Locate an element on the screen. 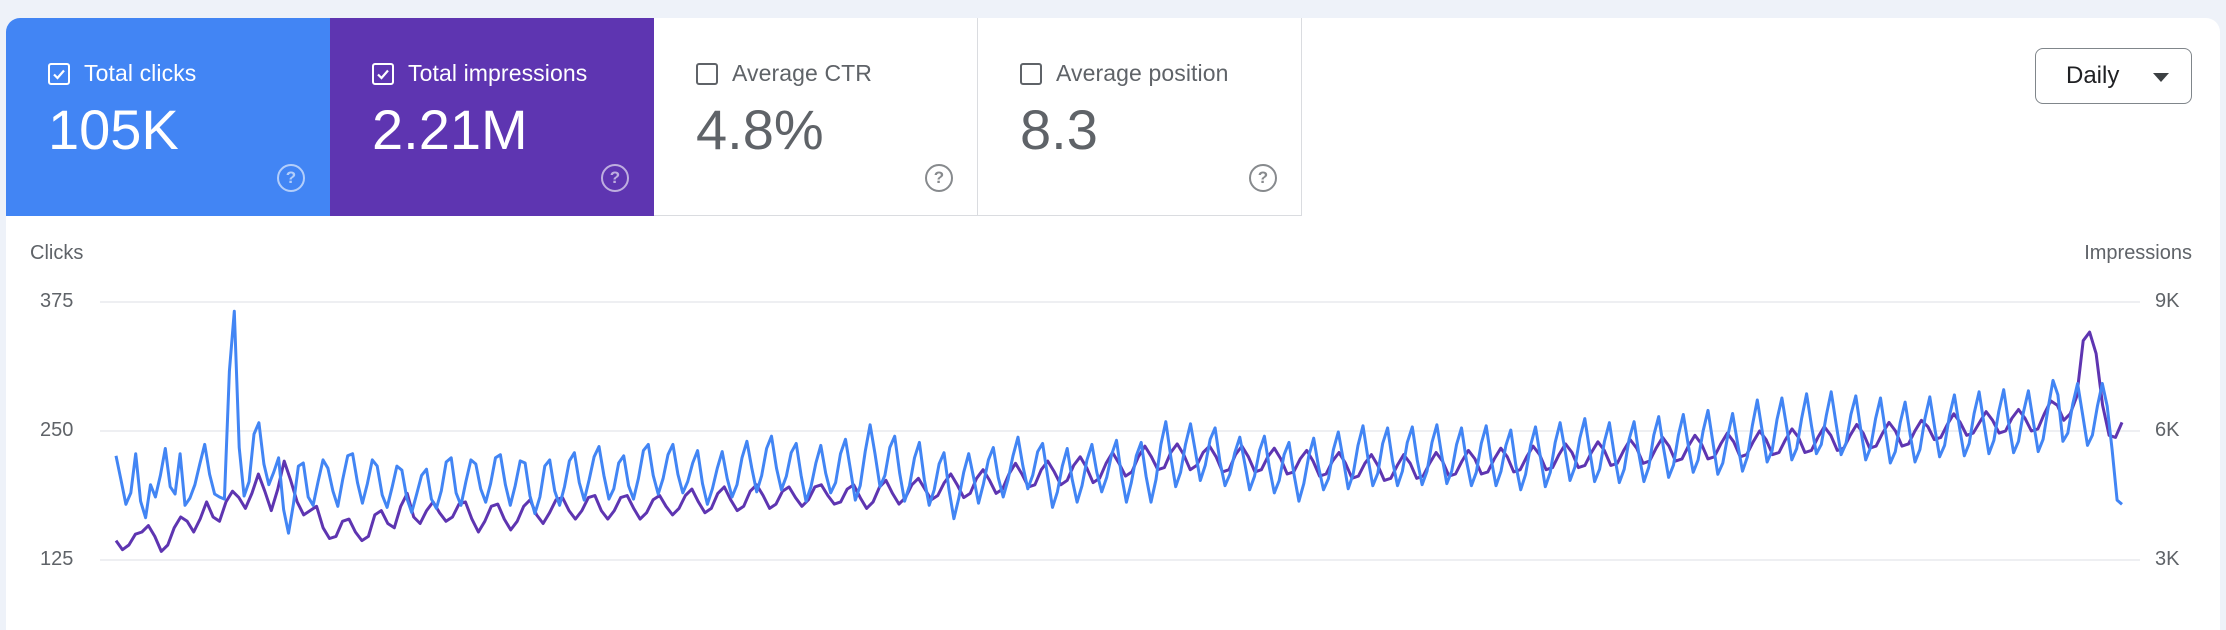 This screenshot has width=2226, height=630. left-tick-label: 250 is located at coordinates (57, 430).